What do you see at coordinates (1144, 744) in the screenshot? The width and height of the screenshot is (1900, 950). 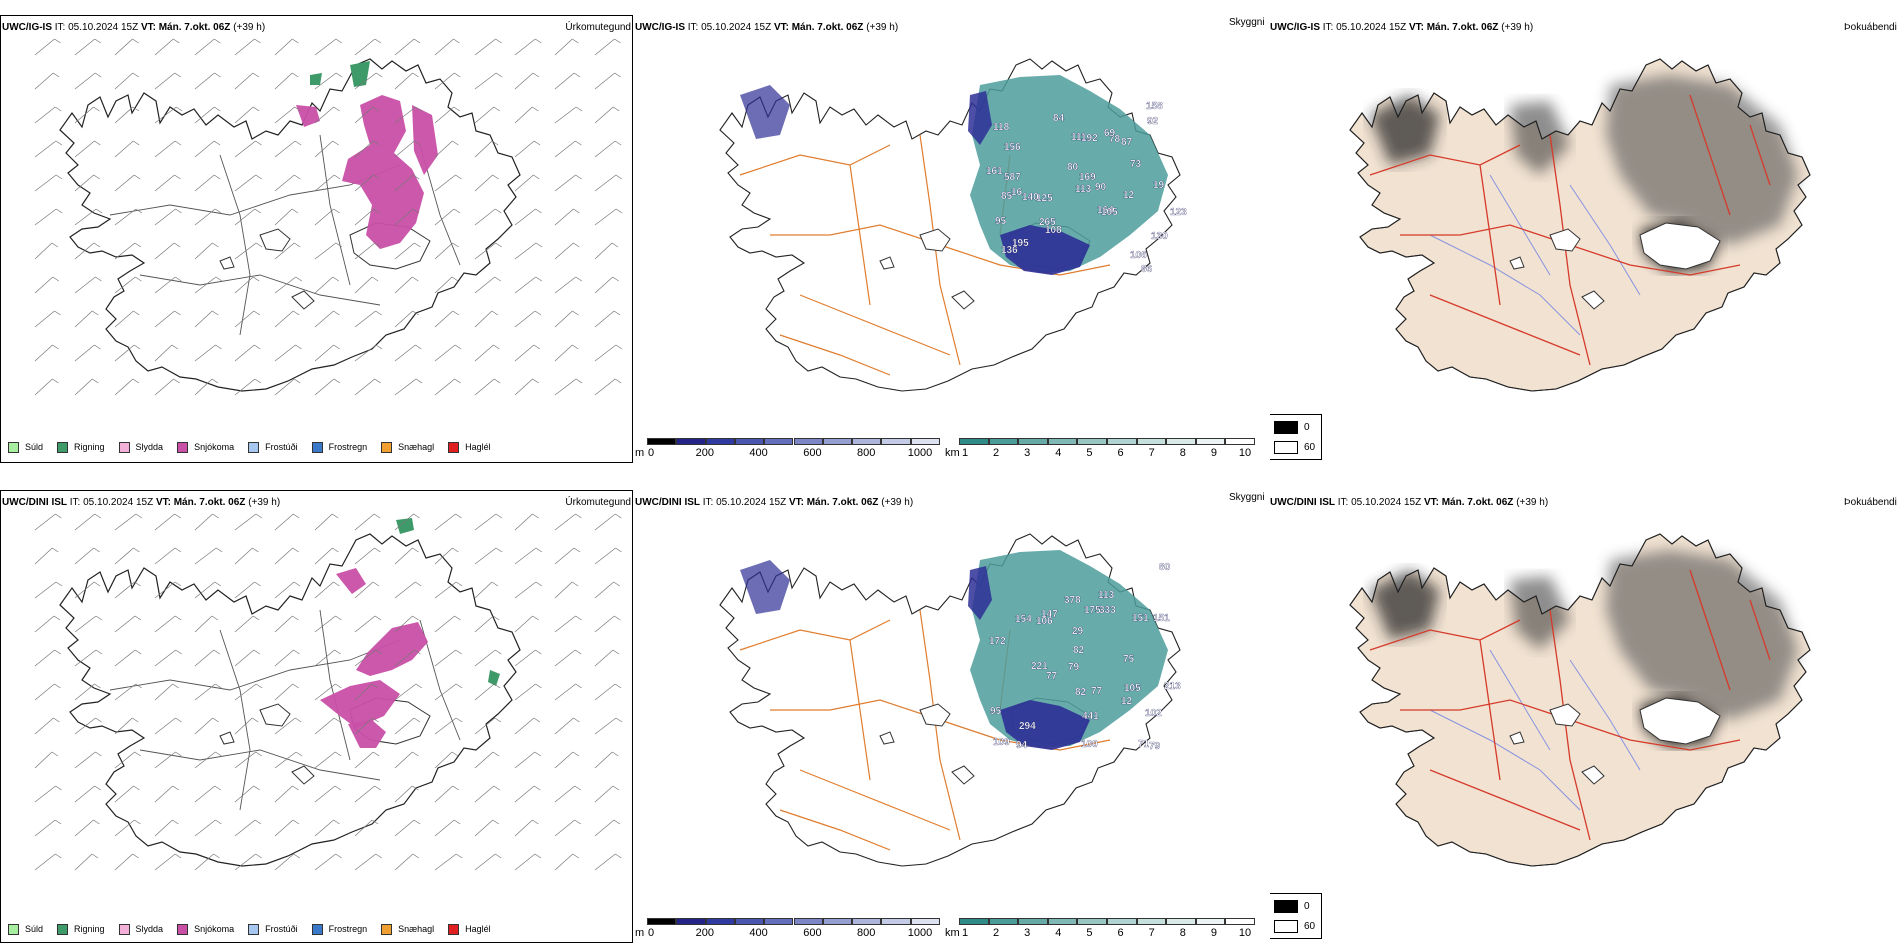 I see `cloud-base-label: 71` at bounding box center [1144, 744].